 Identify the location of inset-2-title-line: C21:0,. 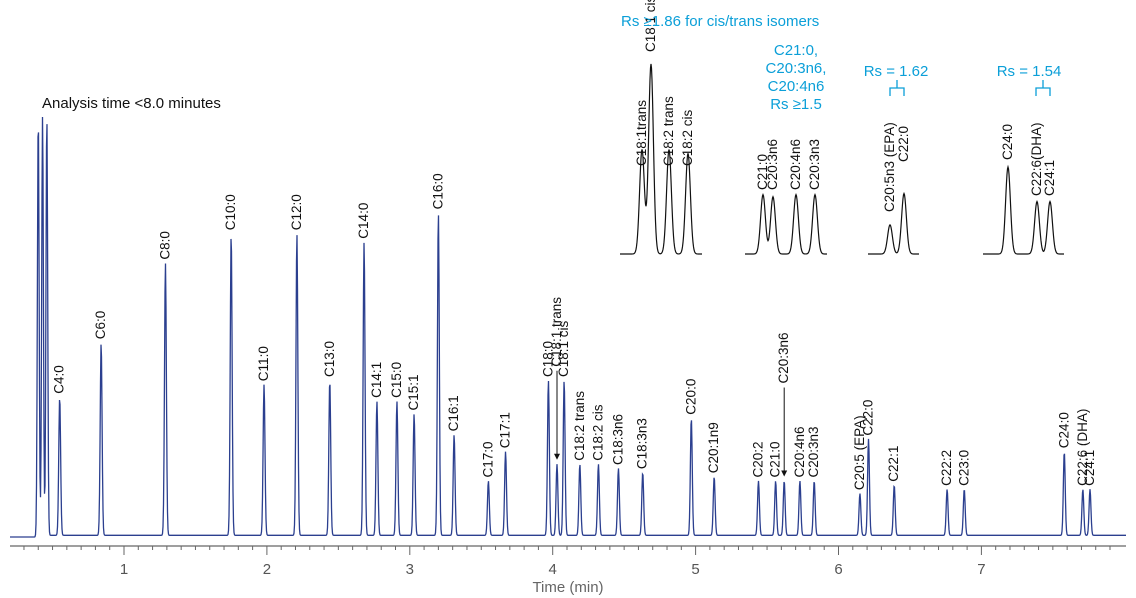
(796, 50).